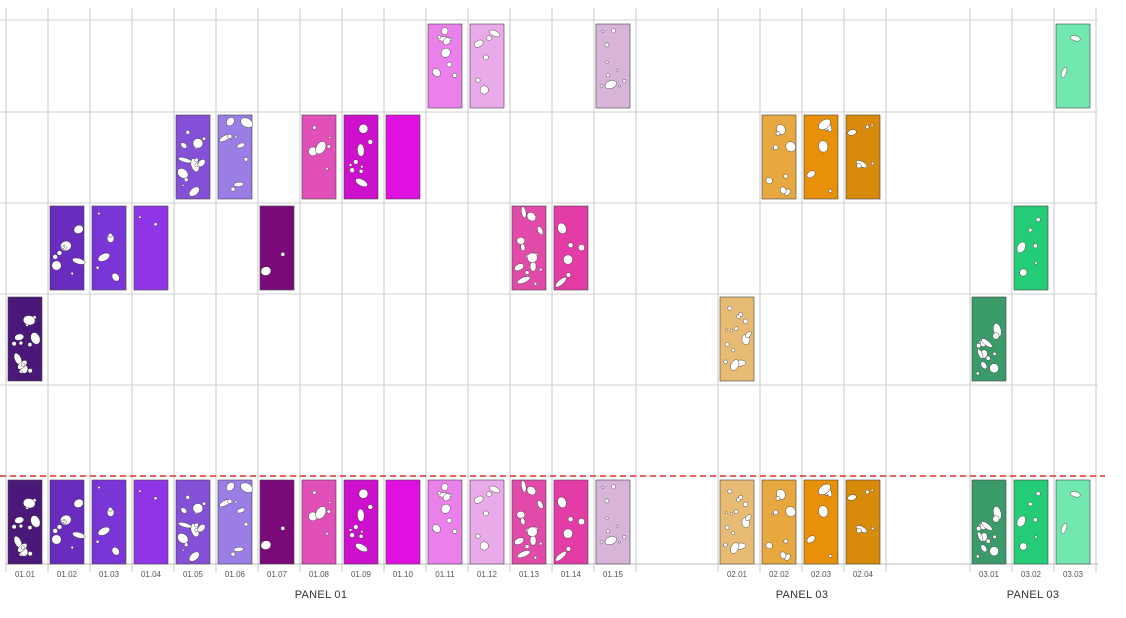 Image resolution: width=1126 pixels, height=618 pixels. I want to click on panel-01-15-baseline, so click(613, 522).